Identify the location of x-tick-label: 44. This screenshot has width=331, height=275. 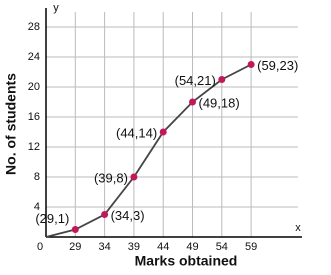
(163, 247).